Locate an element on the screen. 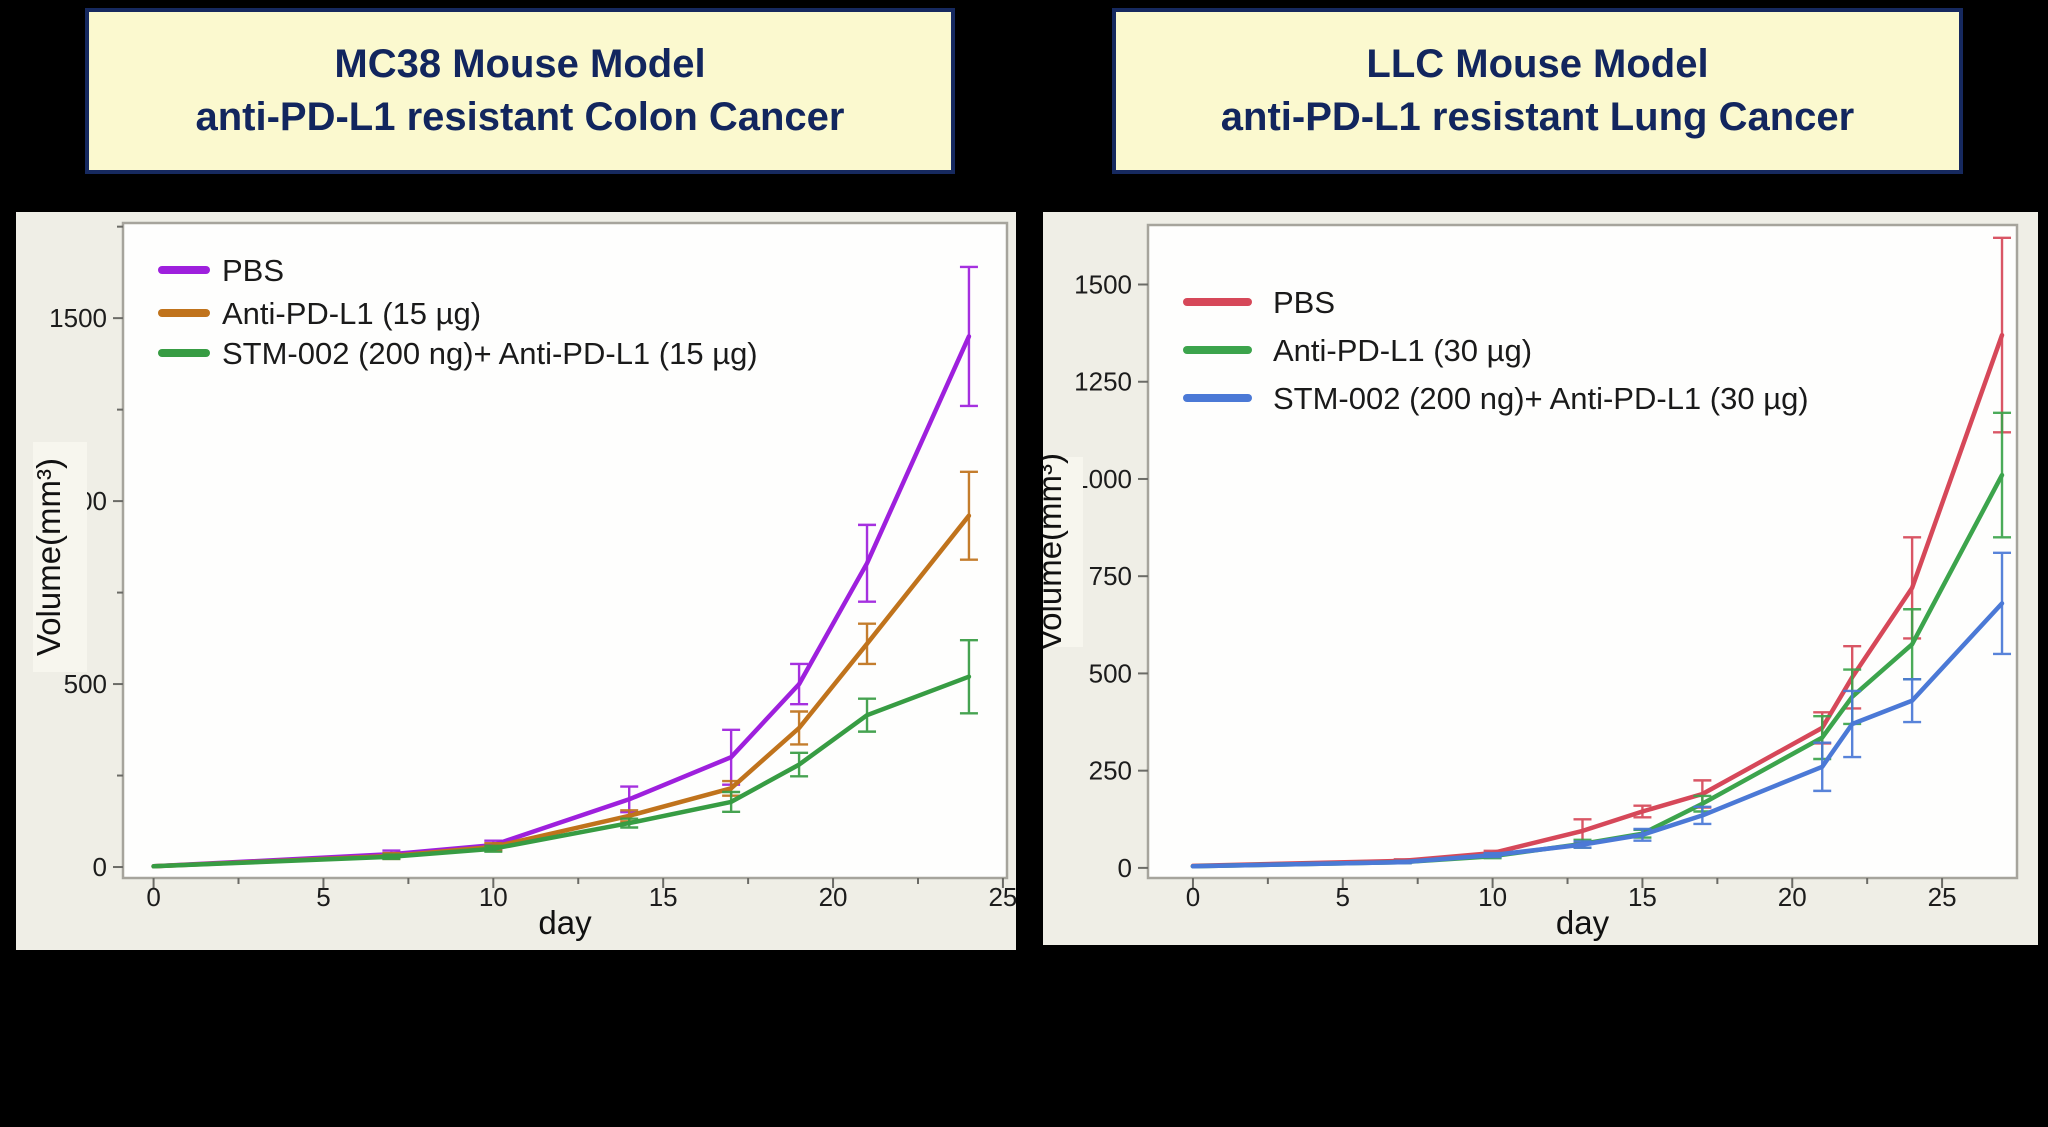  y-axis-tick-label: 1250 is located at coordinates (1103, 382).